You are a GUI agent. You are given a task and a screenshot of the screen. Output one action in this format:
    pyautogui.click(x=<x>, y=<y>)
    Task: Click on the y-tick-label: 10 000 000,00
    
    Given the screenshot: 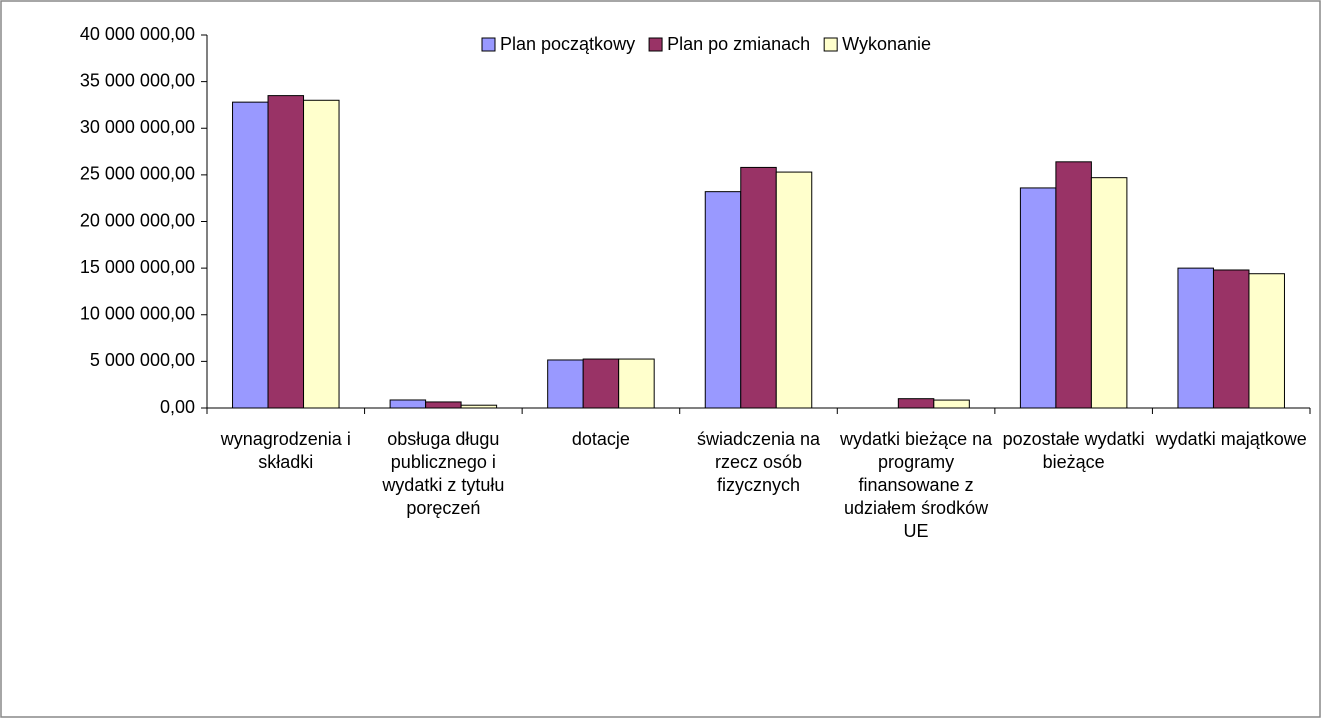 What is the action you would take?
    pyautogui.click(x=137, y=314)
    